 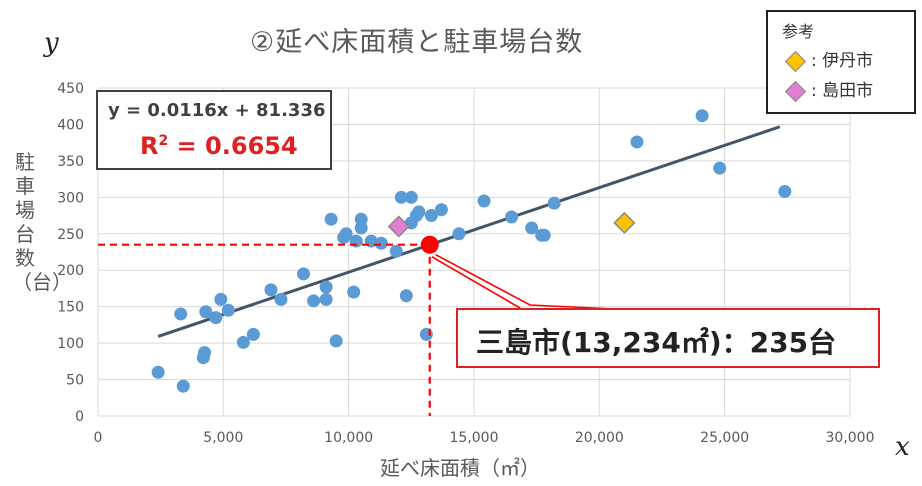 I want to click on y-tick-label: 400, so click(x=70, y=125).